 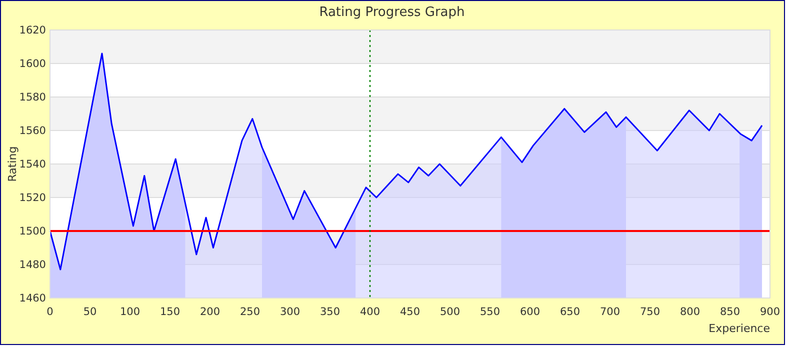 I want to click on x-tick-label: 900, so click(x=770, y=312).